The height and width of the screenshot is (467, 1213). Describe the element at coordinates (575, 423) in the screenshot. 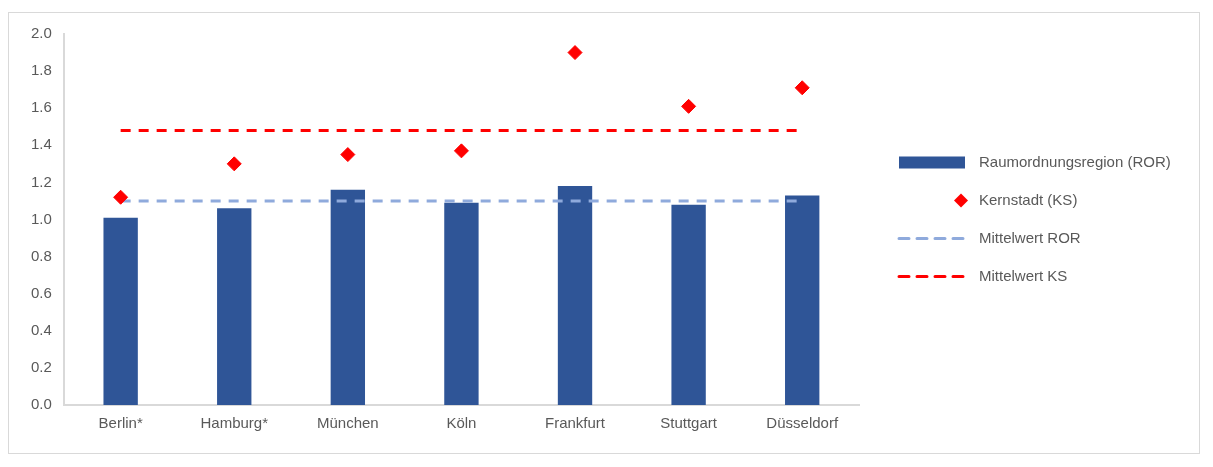

I see `x-tick-label: Frankfurt` at that location.